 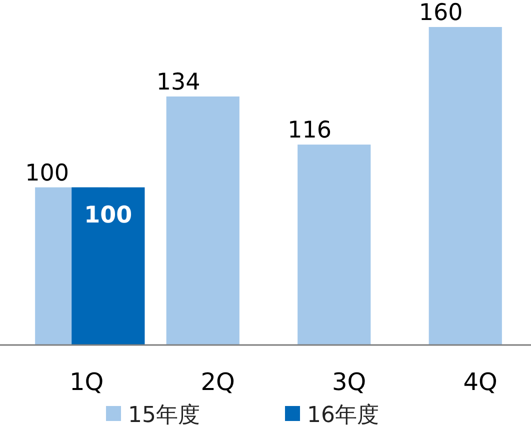 I want to click on legend-label: 16年度, so click(x=343, y=415).